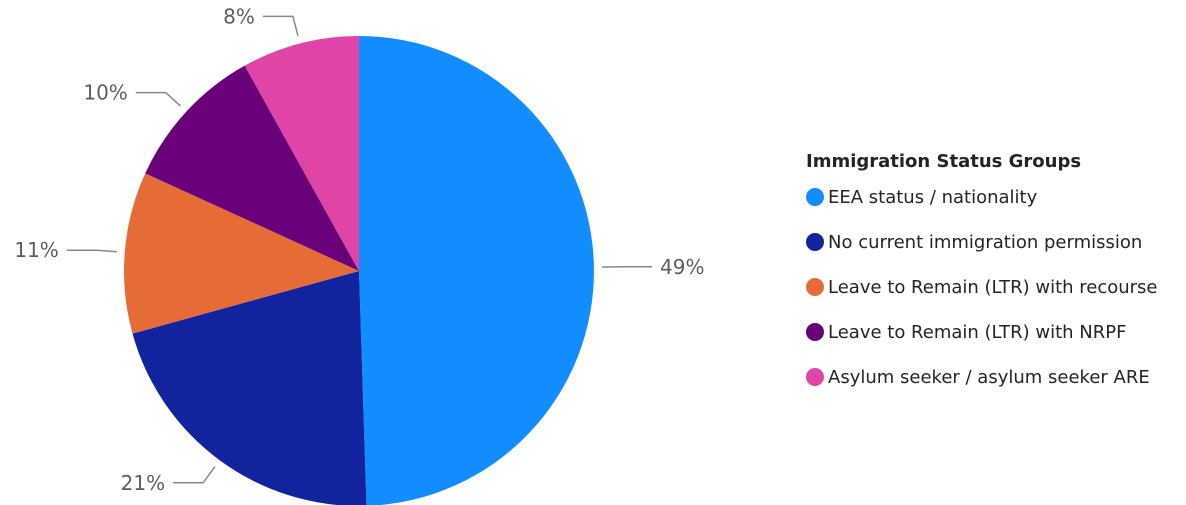 The height and width of the screenshot is (505, 1186). What do you see at coordinates (943, 161) in the screenshot?
I see `legend-title: Immigration Status Groups` at bounding box center [943, 161].